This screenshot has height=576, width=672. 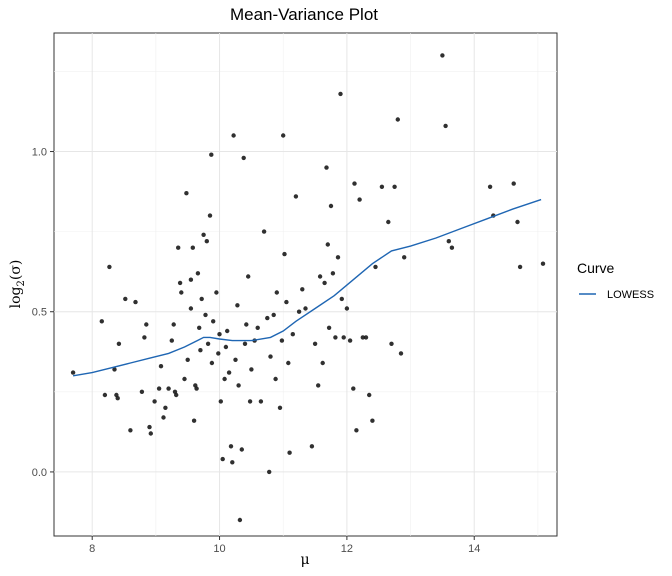 I want to click on x-tick-label: 10, so click(x=219, y=549).